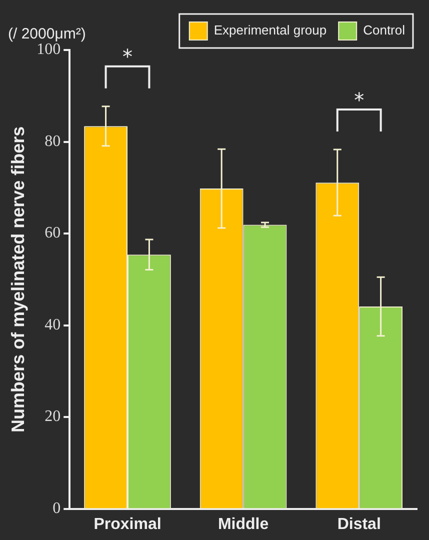 The image size is (429, 540). Describe the element at coordinates (52, 417) in the screenshot. I see `y-tick-label: 20` at that location.